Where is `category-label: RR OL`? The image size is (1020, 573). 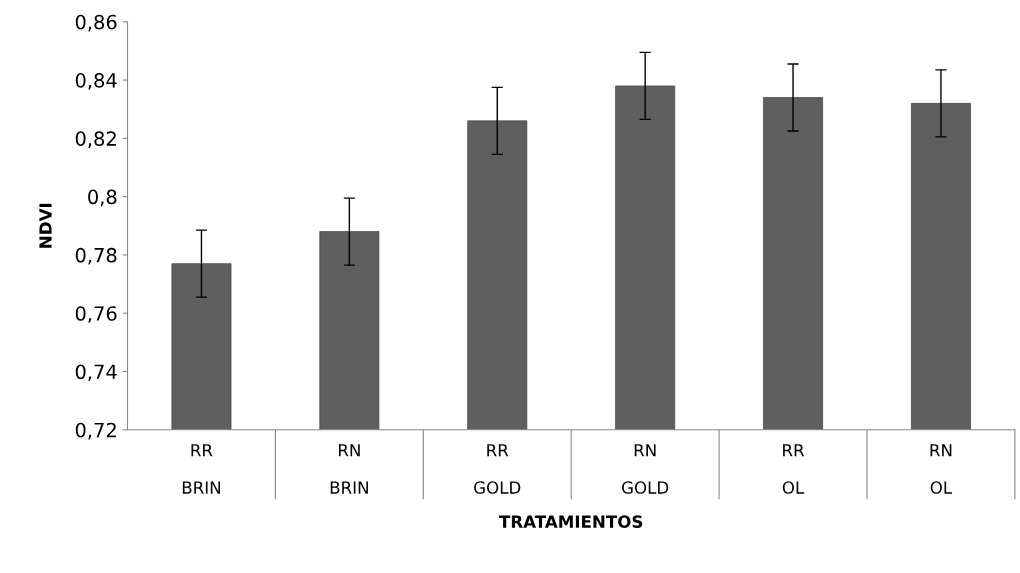
category-label: RR OL is located at coordinates (793, 469).